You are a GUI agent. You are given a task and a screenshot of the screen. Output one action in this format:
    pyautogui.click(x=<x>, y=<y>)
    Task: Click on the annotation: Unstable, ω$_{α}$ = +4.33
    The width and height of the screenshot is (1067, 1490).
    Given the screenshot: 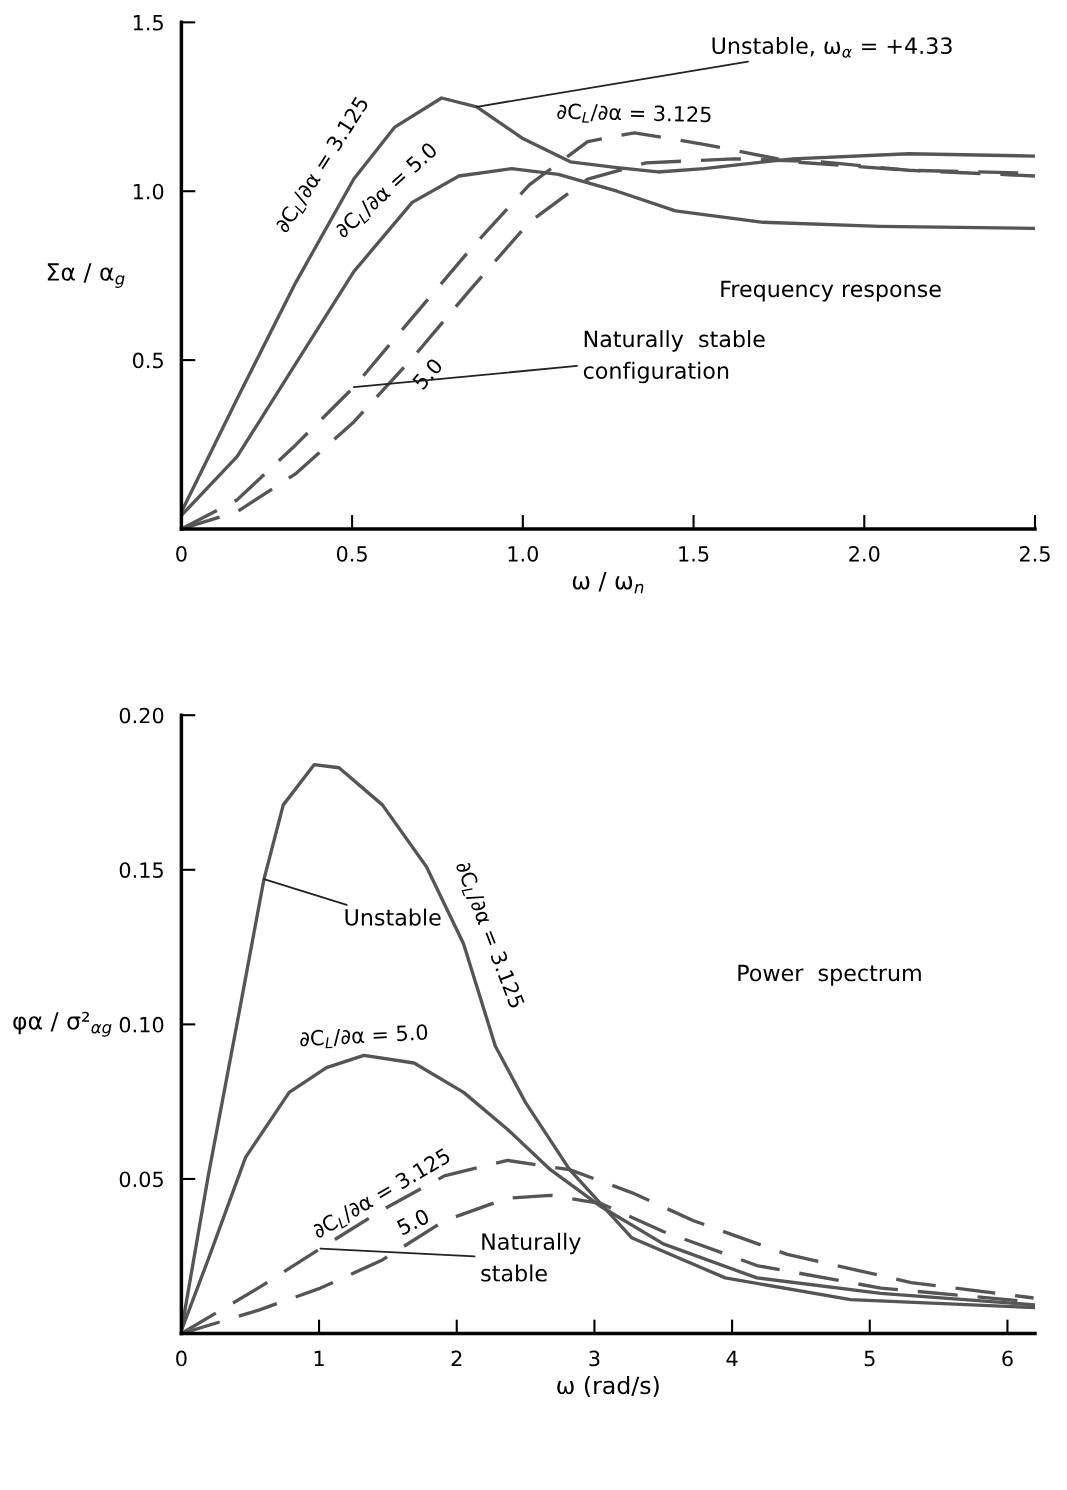 What is the action you would take?
    pyautogui.click(x=832, y=47)
    